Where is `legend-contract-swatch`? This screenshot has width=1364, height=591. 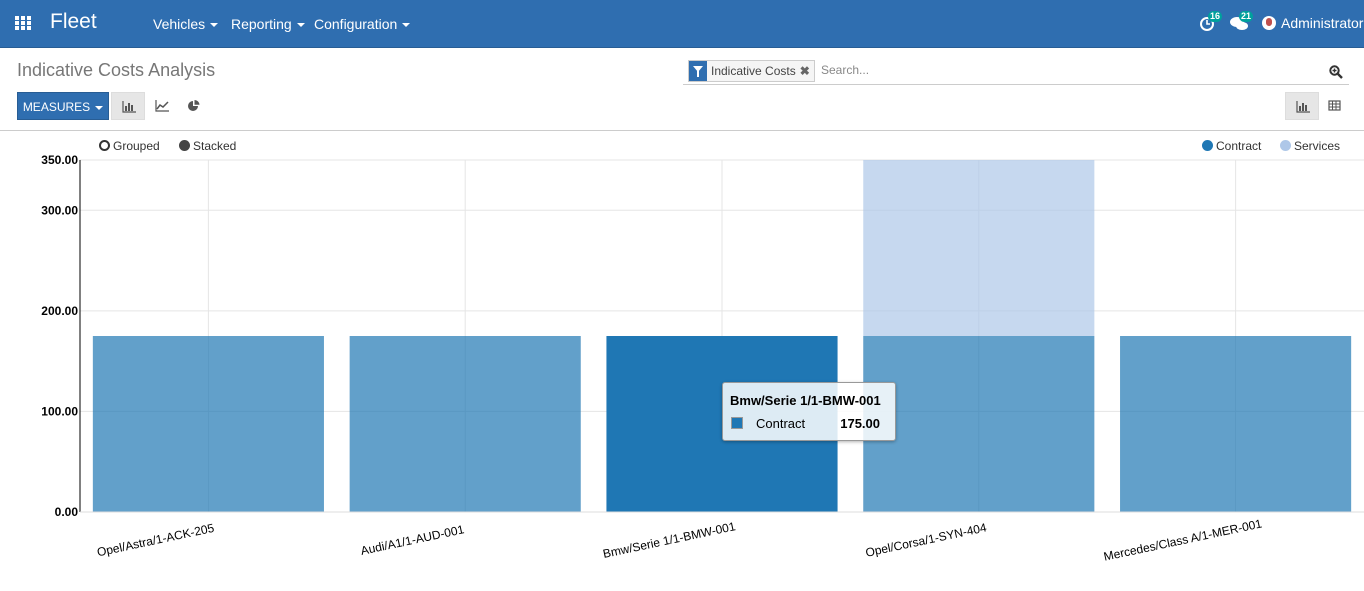
legend-contract-swatch is located at coordinates (1207, 145).